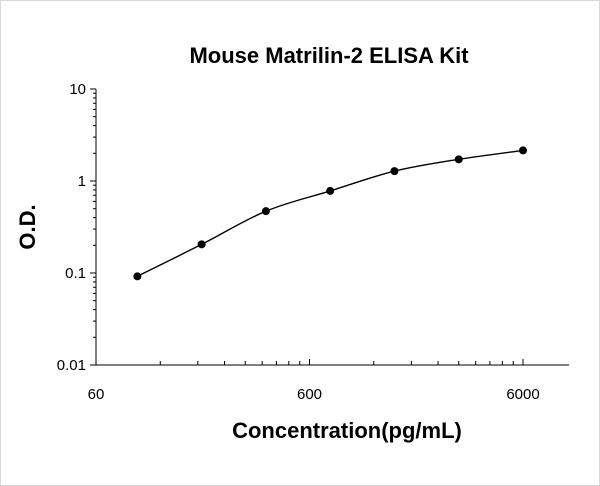 The height and width of the screenshot is (486, 600). What do you see at coordinates (347, 430) in the screenshot?
I see `x-axis-label: Concentration(pg/mL)` at bounding box center [347, 430].